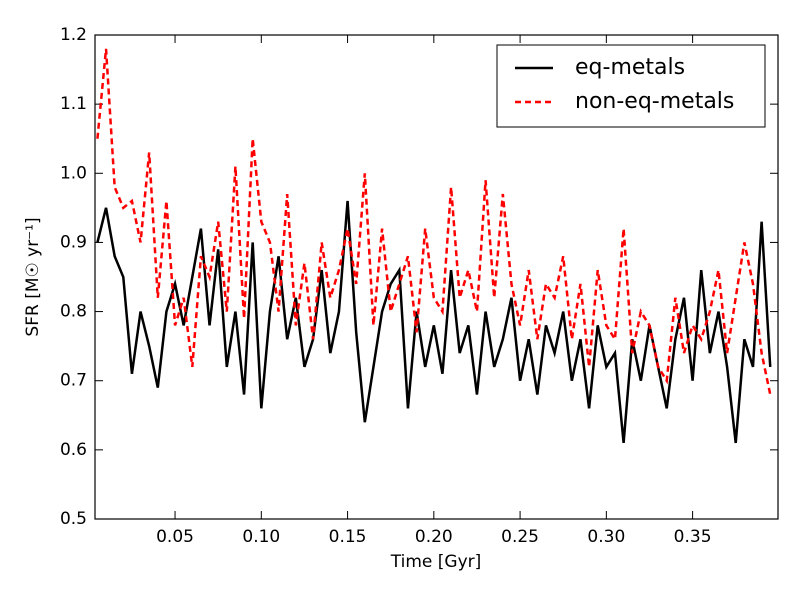 This screenshot has height=600, width=800. What do you see at coordinates (33, 276) in the screenshot?
I see `y-axis-label: SFR [M☉ yr⁻¹]` at bounding box center [33, 276].